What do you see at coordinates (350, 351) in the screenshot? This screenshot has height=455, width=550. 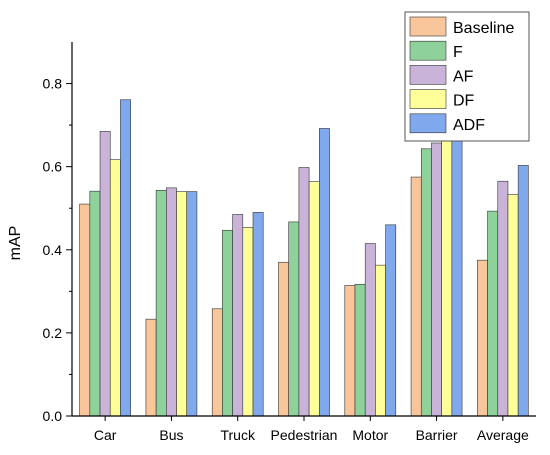 I see `bar-baseline-motor` at bounding box center [350, 351].